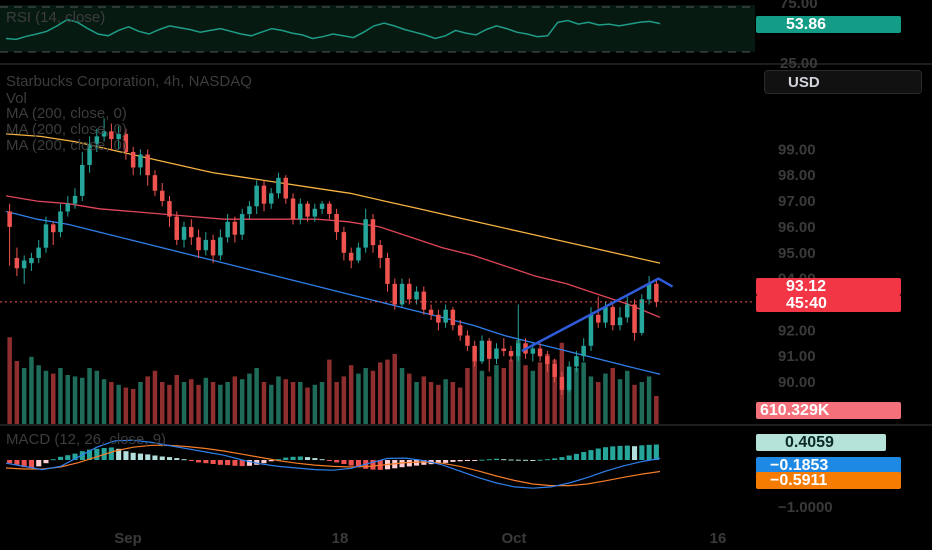  What do you see at coordinates (56, 17) in the screenshot?
I see `rsi-label: RSI (14, close)` at bounding box center [56, 17].